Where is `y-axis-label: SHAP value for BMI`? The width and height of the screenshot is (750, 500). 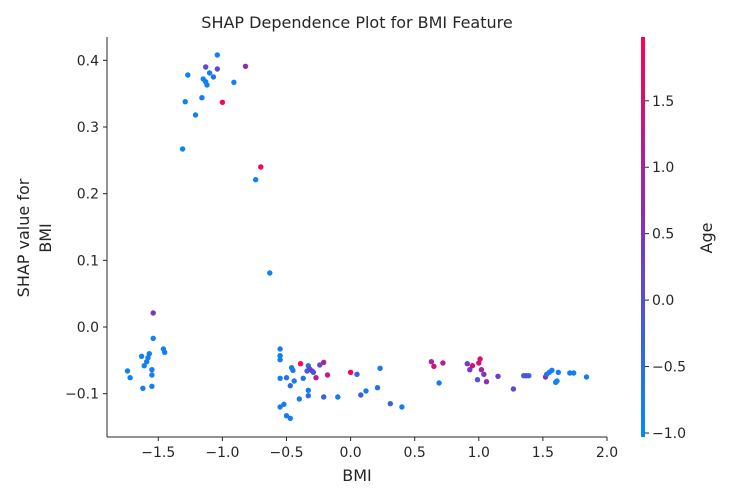 y-axis-label: SHAP value for BMI is located at coordinates (34, 237).